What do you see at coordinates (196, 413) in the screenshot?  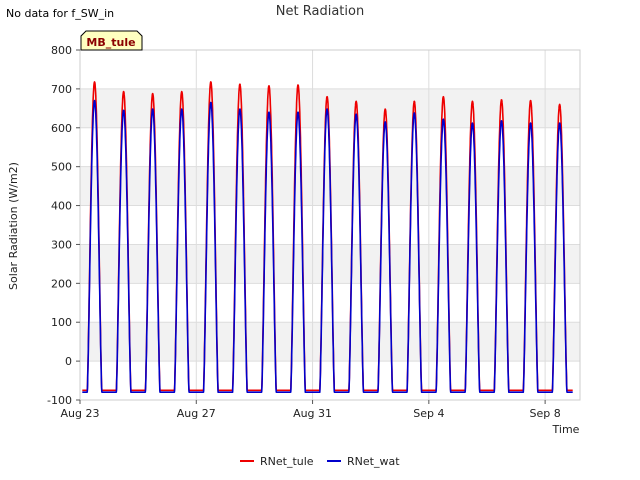 I see `x-tick-label: Aug 27` at bounding box center [196, 413].